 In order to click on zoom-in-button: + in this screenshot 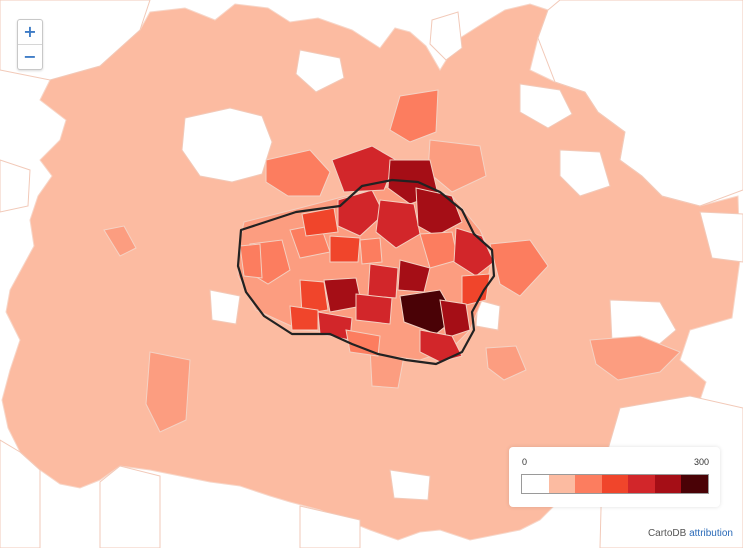, I will do `click(30, 31)`.